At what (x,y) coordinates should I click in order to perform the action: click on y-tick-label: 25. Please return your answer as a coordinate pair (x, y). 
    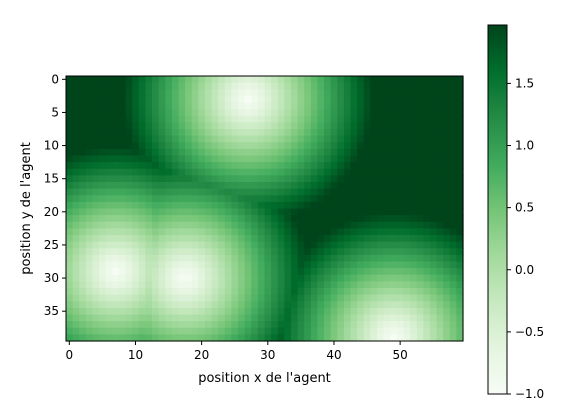
    Looking at the image, I should click on (51, 245).